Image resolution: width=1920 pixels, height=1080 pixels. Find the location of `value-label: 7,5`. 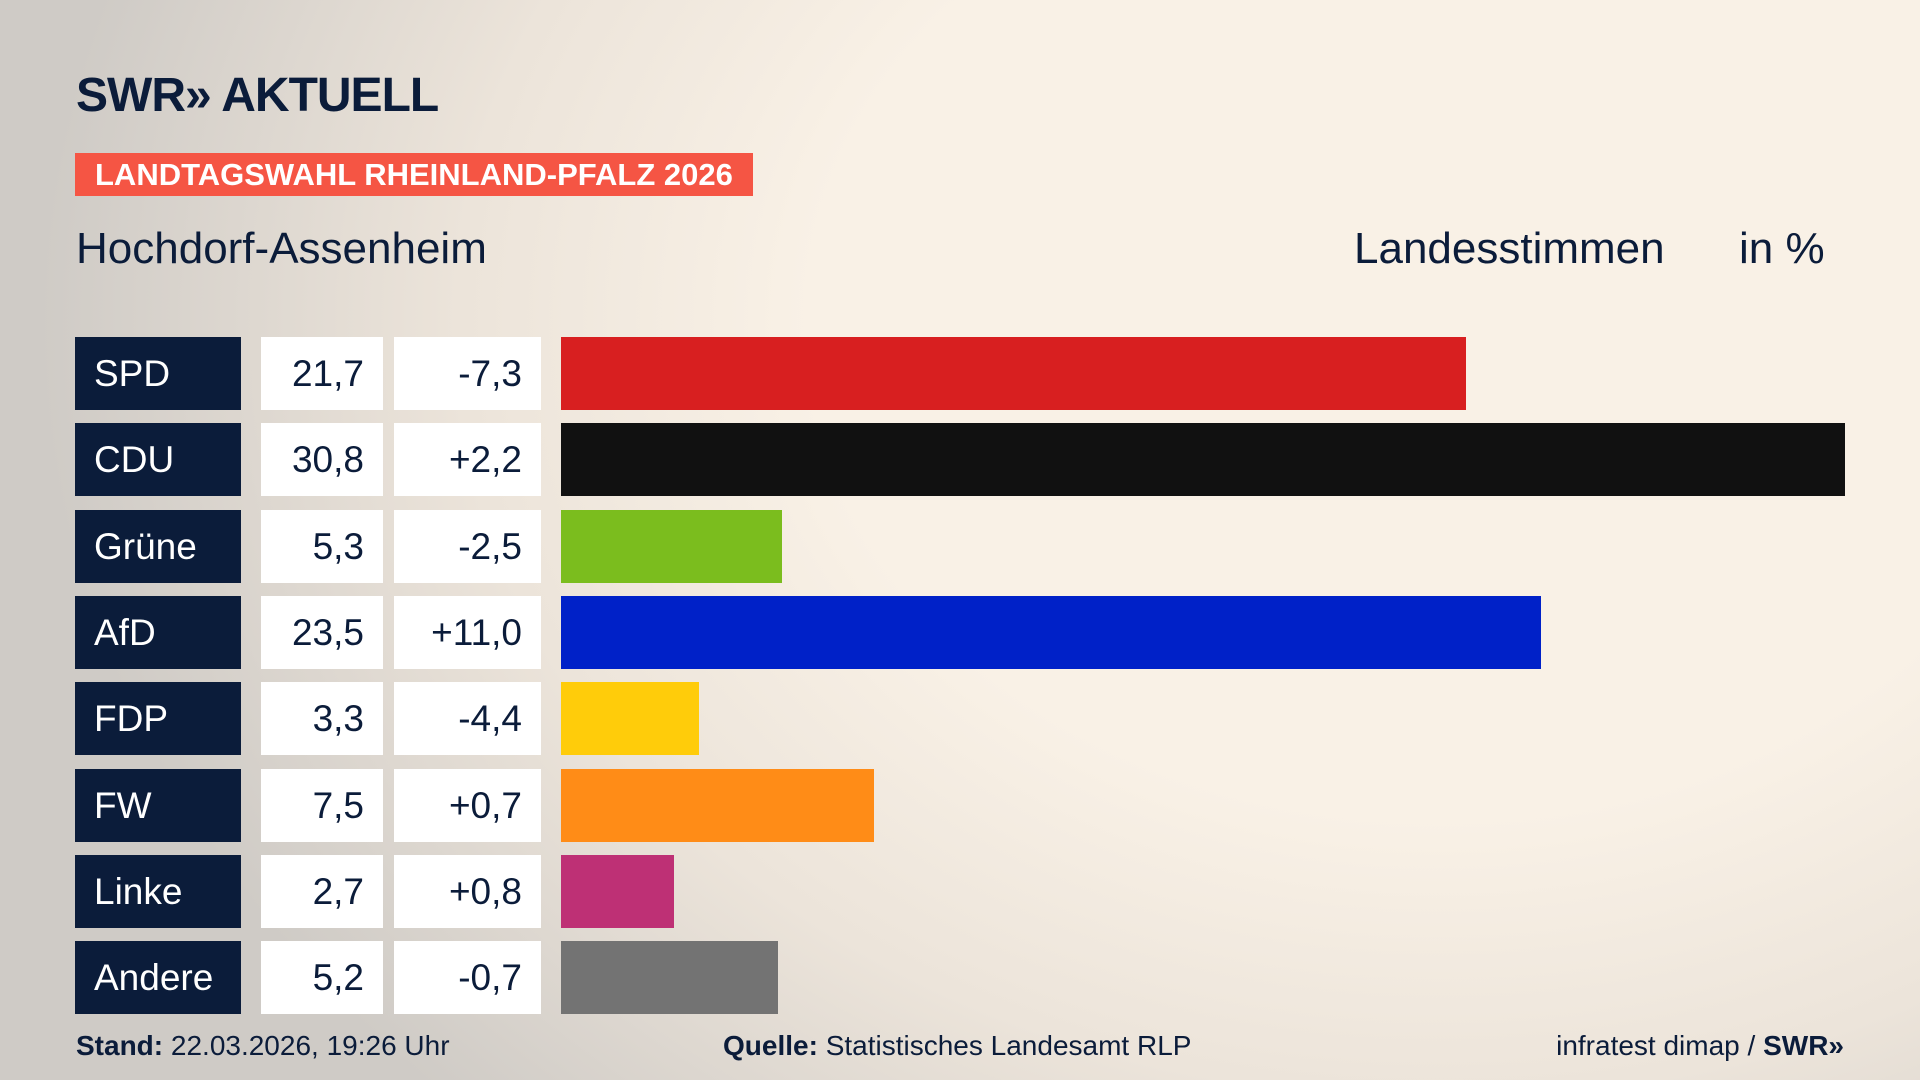

value-label: 7,5 is located at coordinates (322, 805).